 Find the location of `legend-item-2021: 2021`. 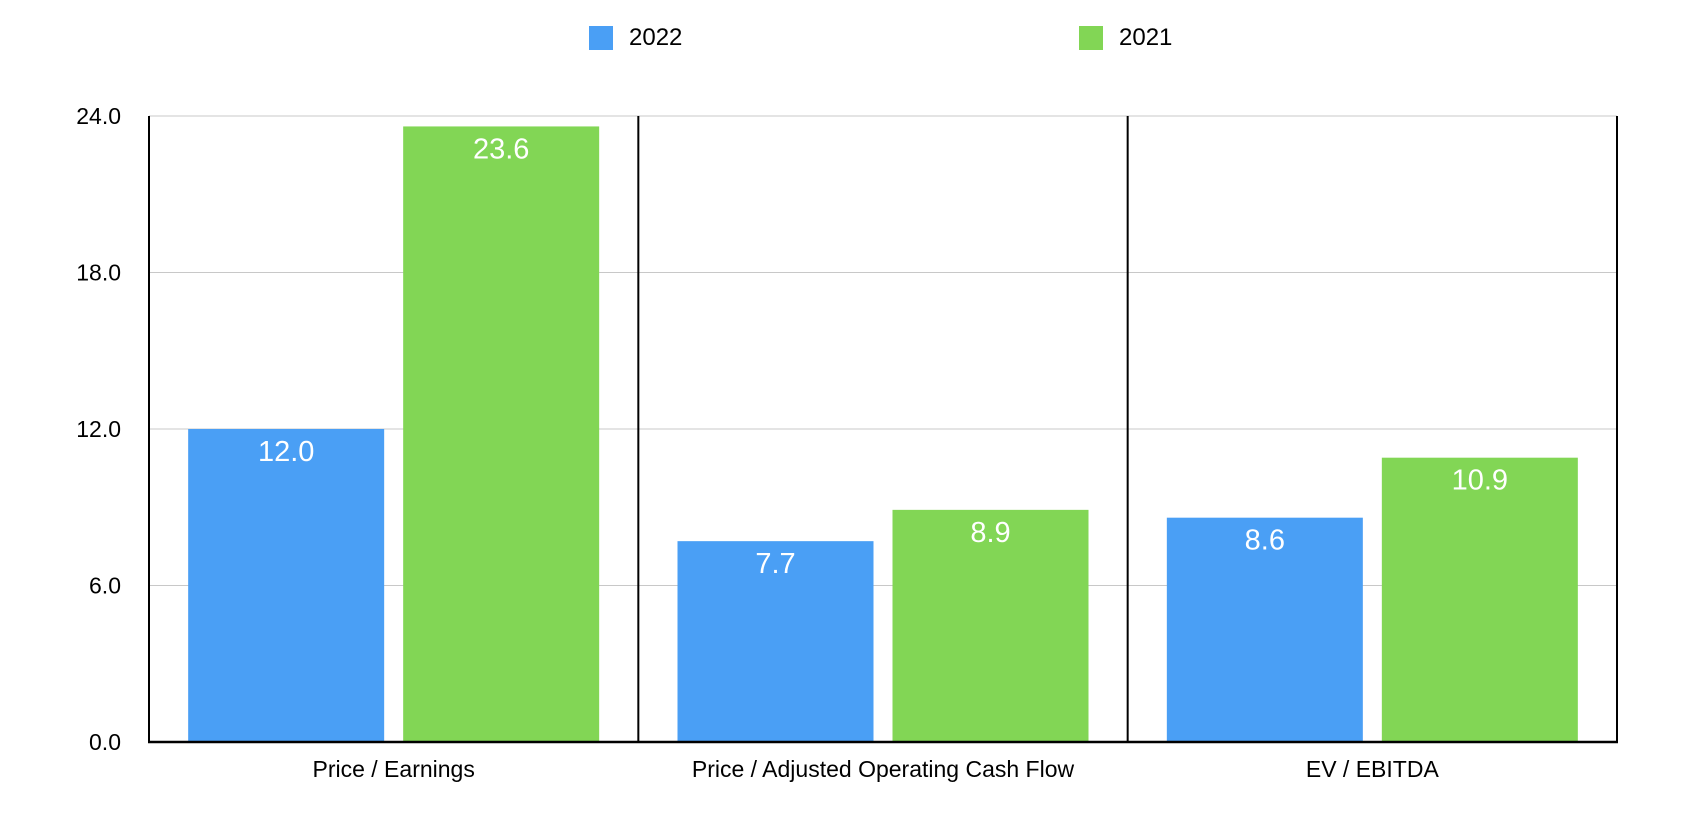

legend-item-2021: 2021 is located at coordinates (1125, 38).